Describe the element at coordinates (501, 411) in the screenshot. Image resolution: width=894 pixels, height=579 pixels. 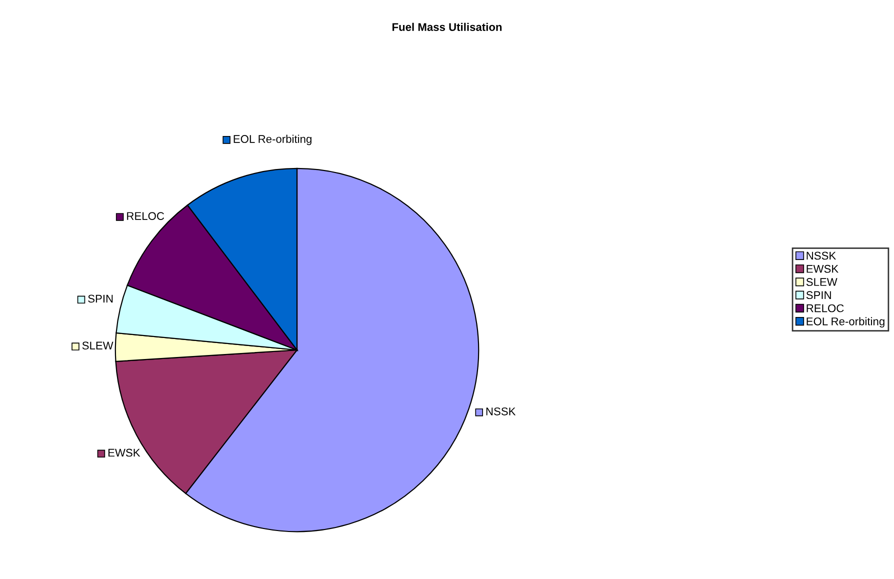
I see `legend-label: NSSK` at that location.